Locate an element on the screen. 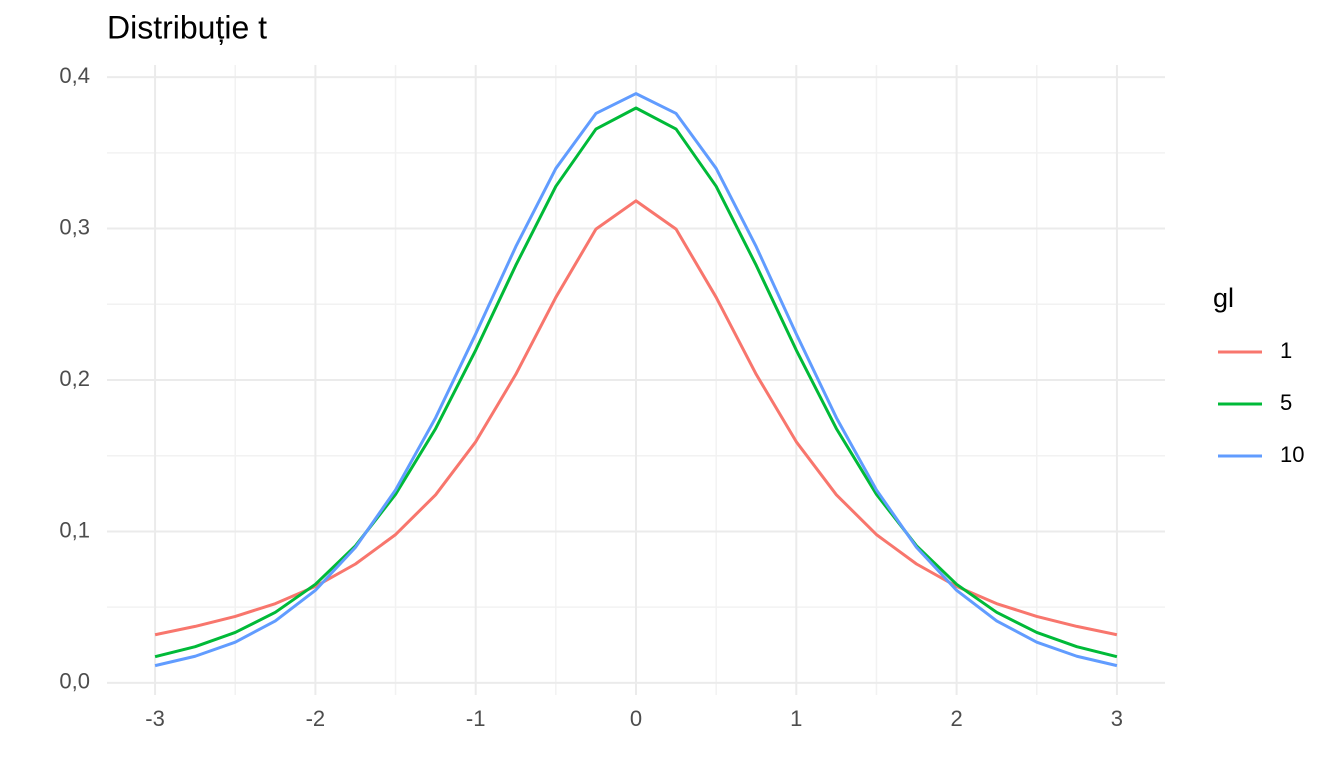  y-tick-label: 0,3 is located at coordinates (74, 226).